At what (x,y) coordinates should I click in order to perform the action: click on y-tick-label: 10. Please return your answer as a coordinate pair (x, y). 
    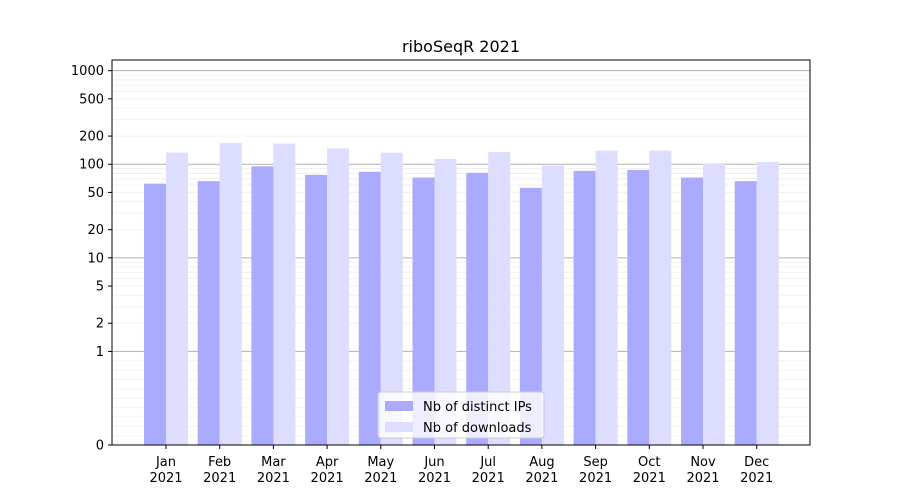
    Looking at the image, I should click on (95, 258).